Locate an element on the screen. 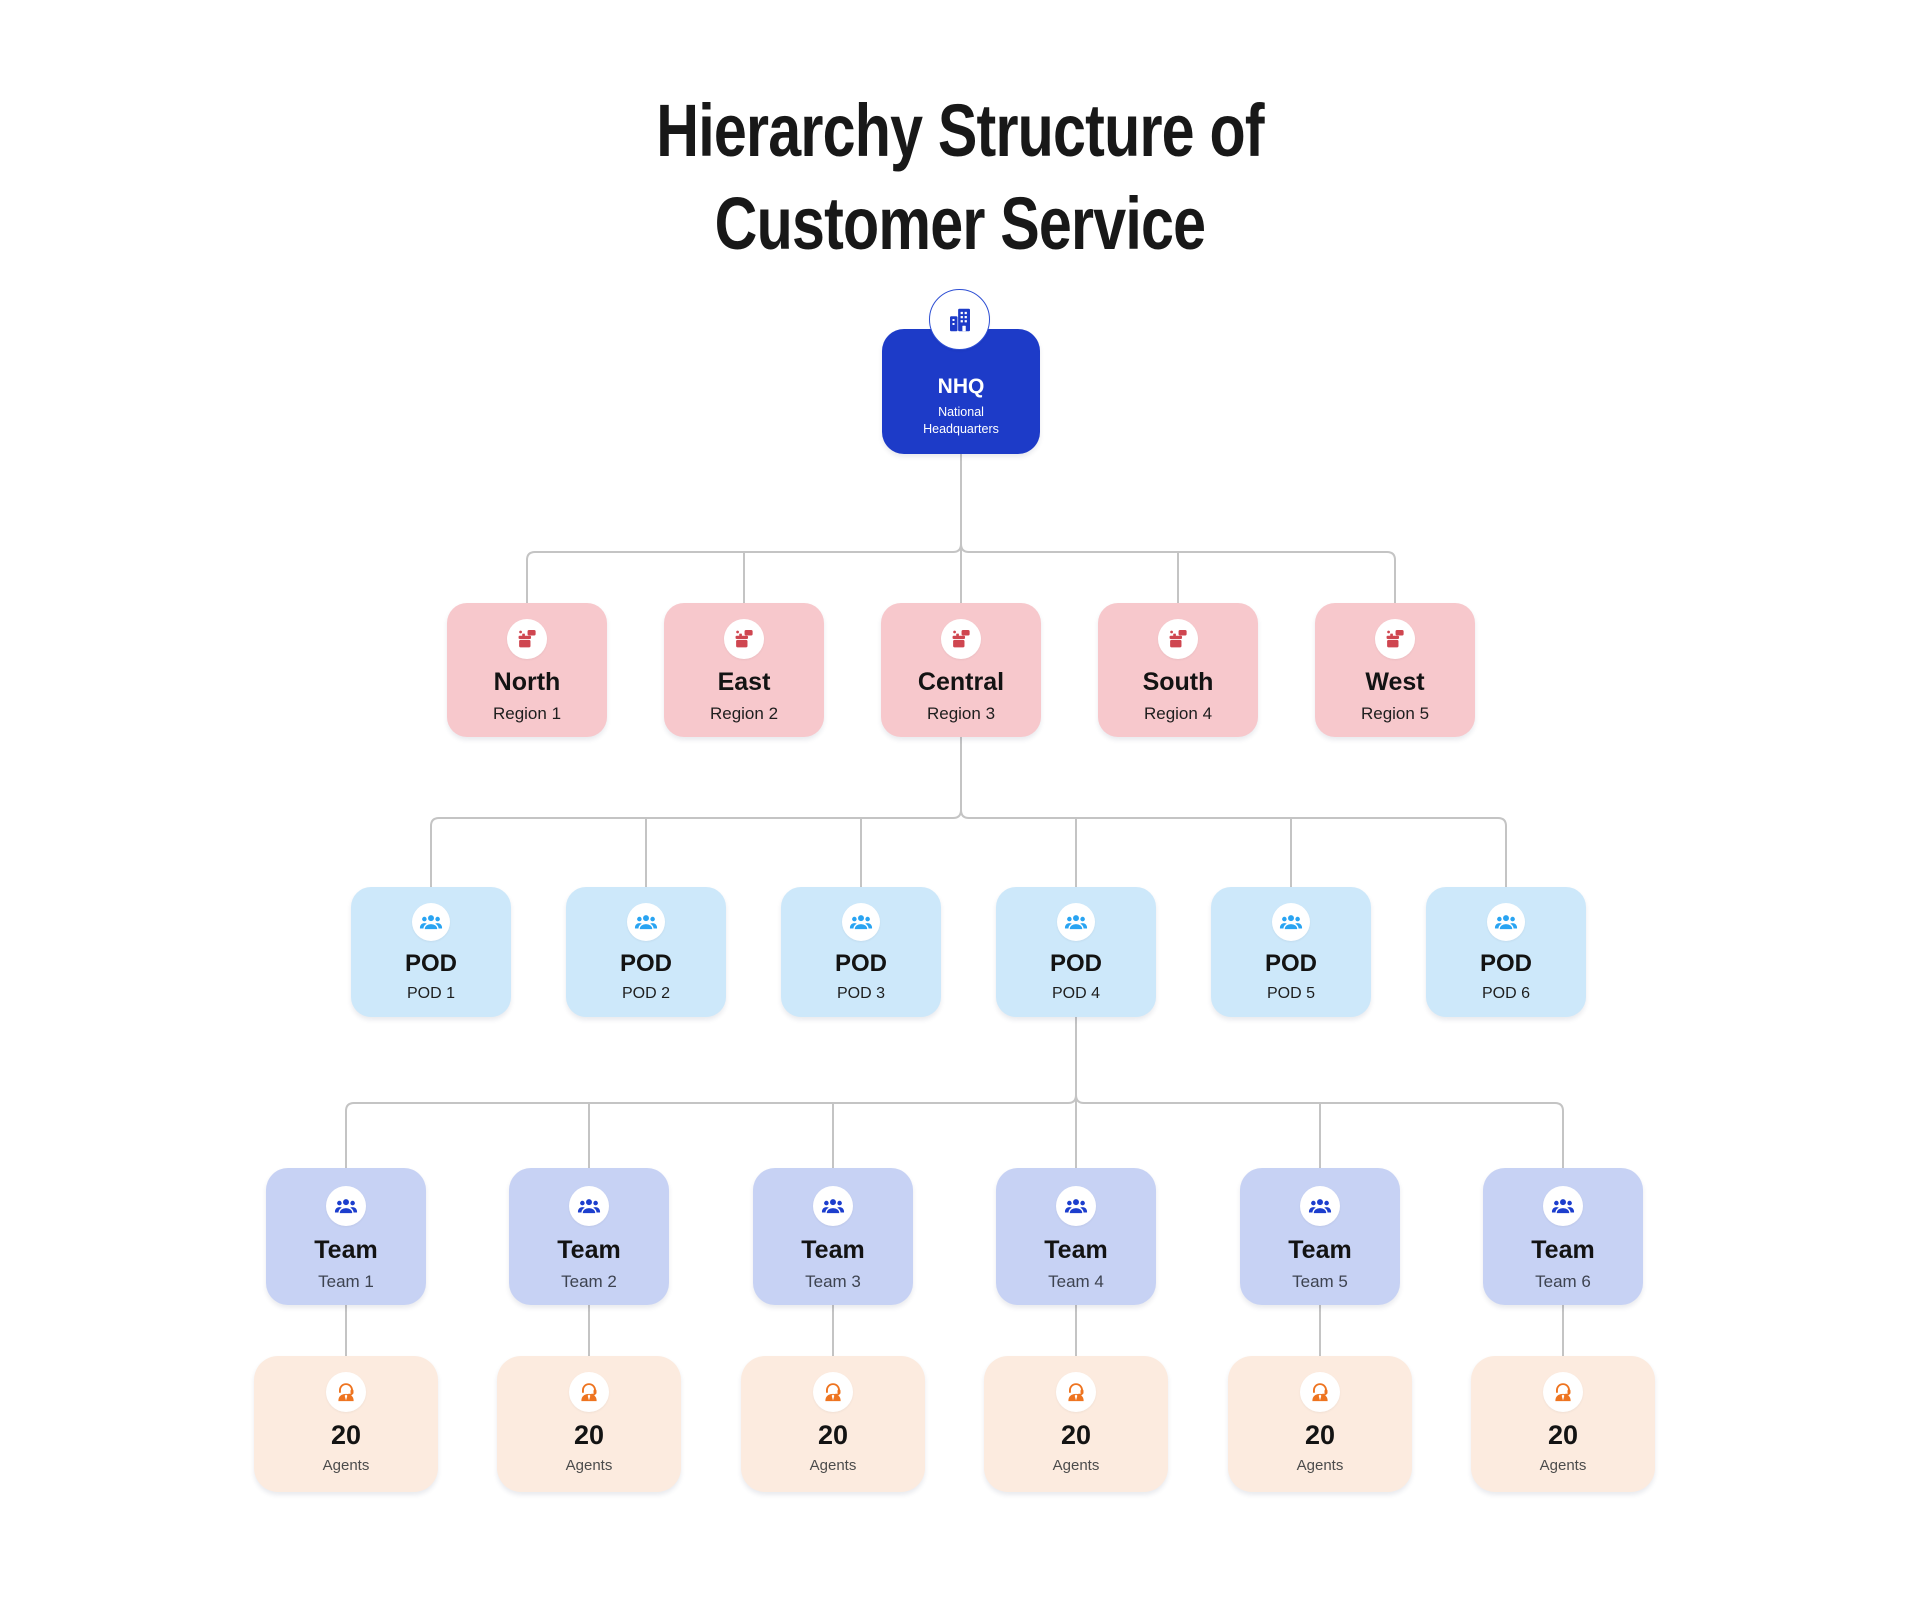 The image size is (1920, 1619). region-label: North is located at coordinates (527, 682).